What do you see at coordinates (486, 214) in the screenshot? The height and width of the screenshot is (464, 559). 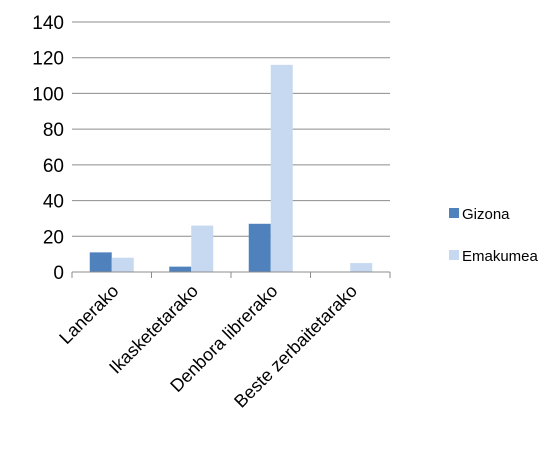 I see `legend-label: Gizona` at bounding box center [486, 214].